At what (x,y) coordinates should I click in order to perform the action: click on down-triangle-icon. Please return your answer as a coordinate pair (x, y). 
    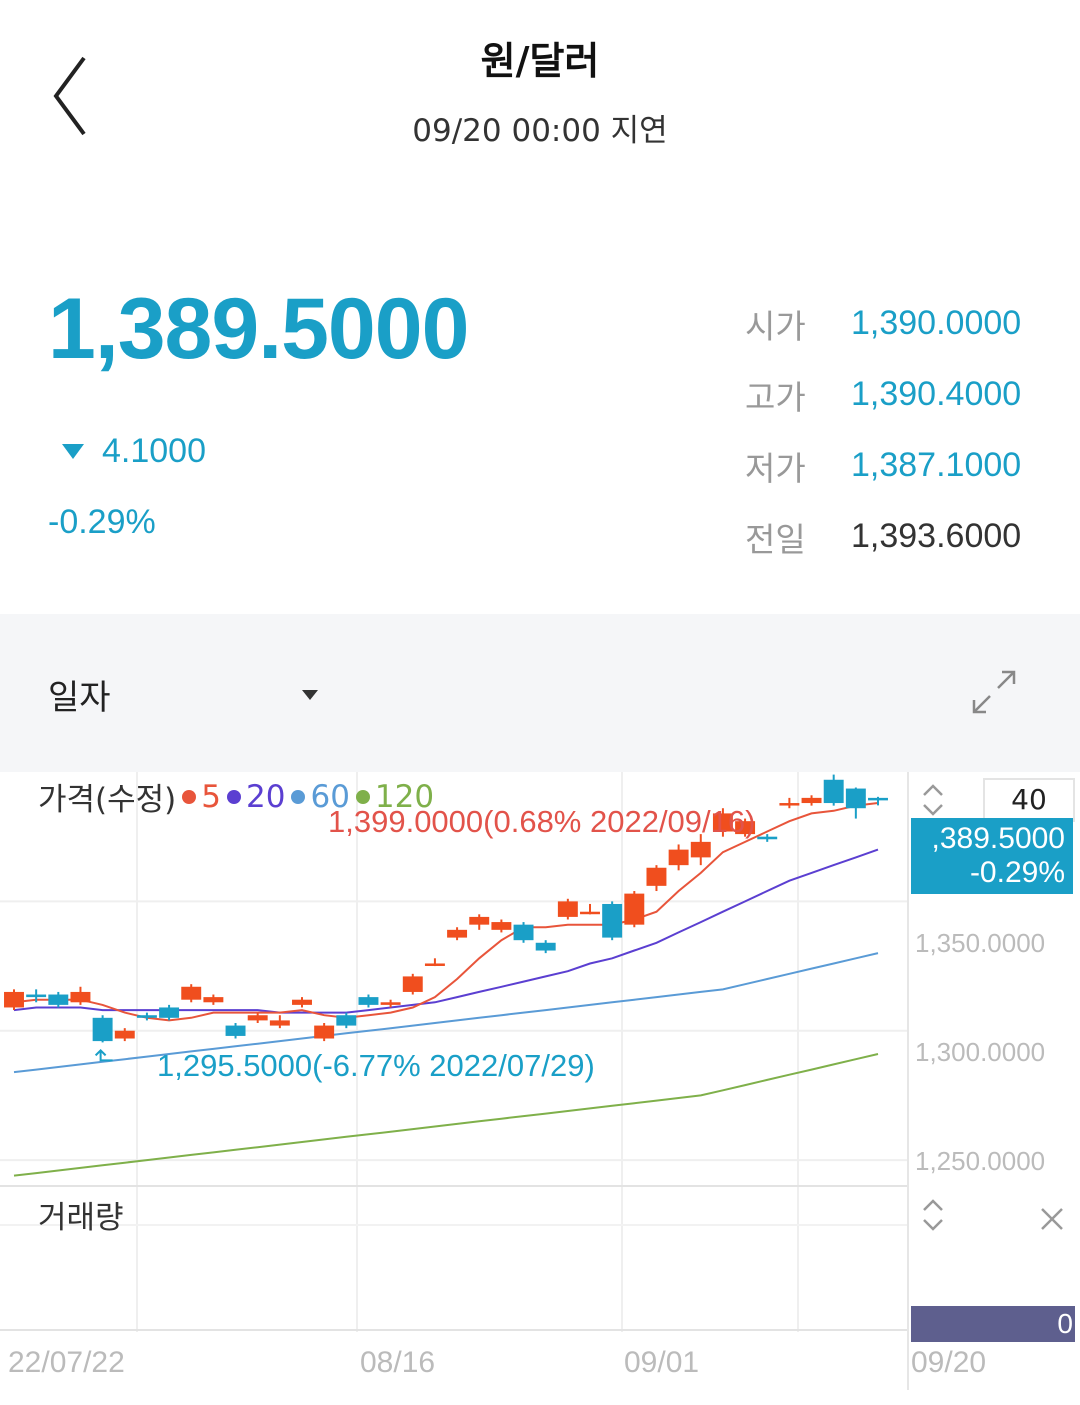
    Looking at the image, I should click on (73, 451).